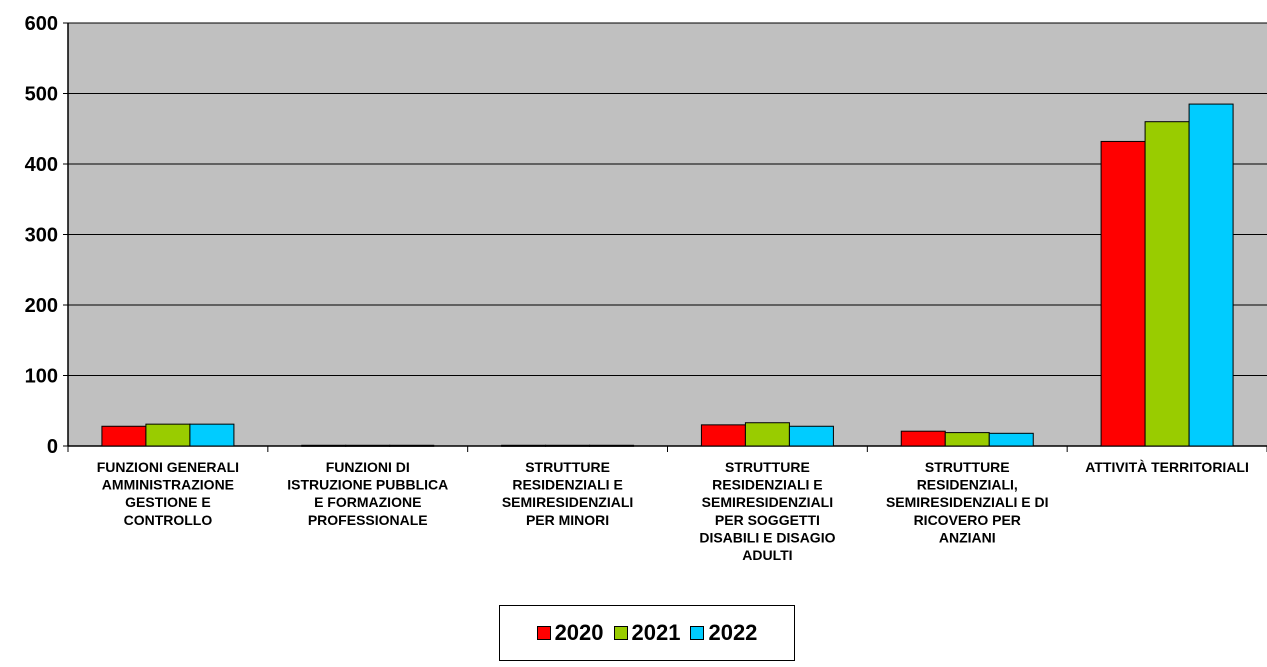 The width and height of the screenshot is (1267, 667). Describe the element at coordinates (41, 165) in the screenshot. I see `y-tick-label: 400` at that location.